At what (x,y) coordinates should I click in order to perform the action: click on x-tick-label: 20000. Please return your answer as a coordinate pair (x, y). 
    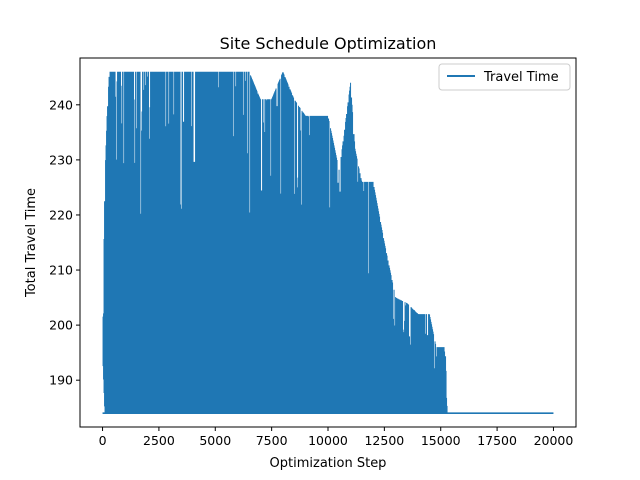
    Looking at the image, I should click on (554, 440).